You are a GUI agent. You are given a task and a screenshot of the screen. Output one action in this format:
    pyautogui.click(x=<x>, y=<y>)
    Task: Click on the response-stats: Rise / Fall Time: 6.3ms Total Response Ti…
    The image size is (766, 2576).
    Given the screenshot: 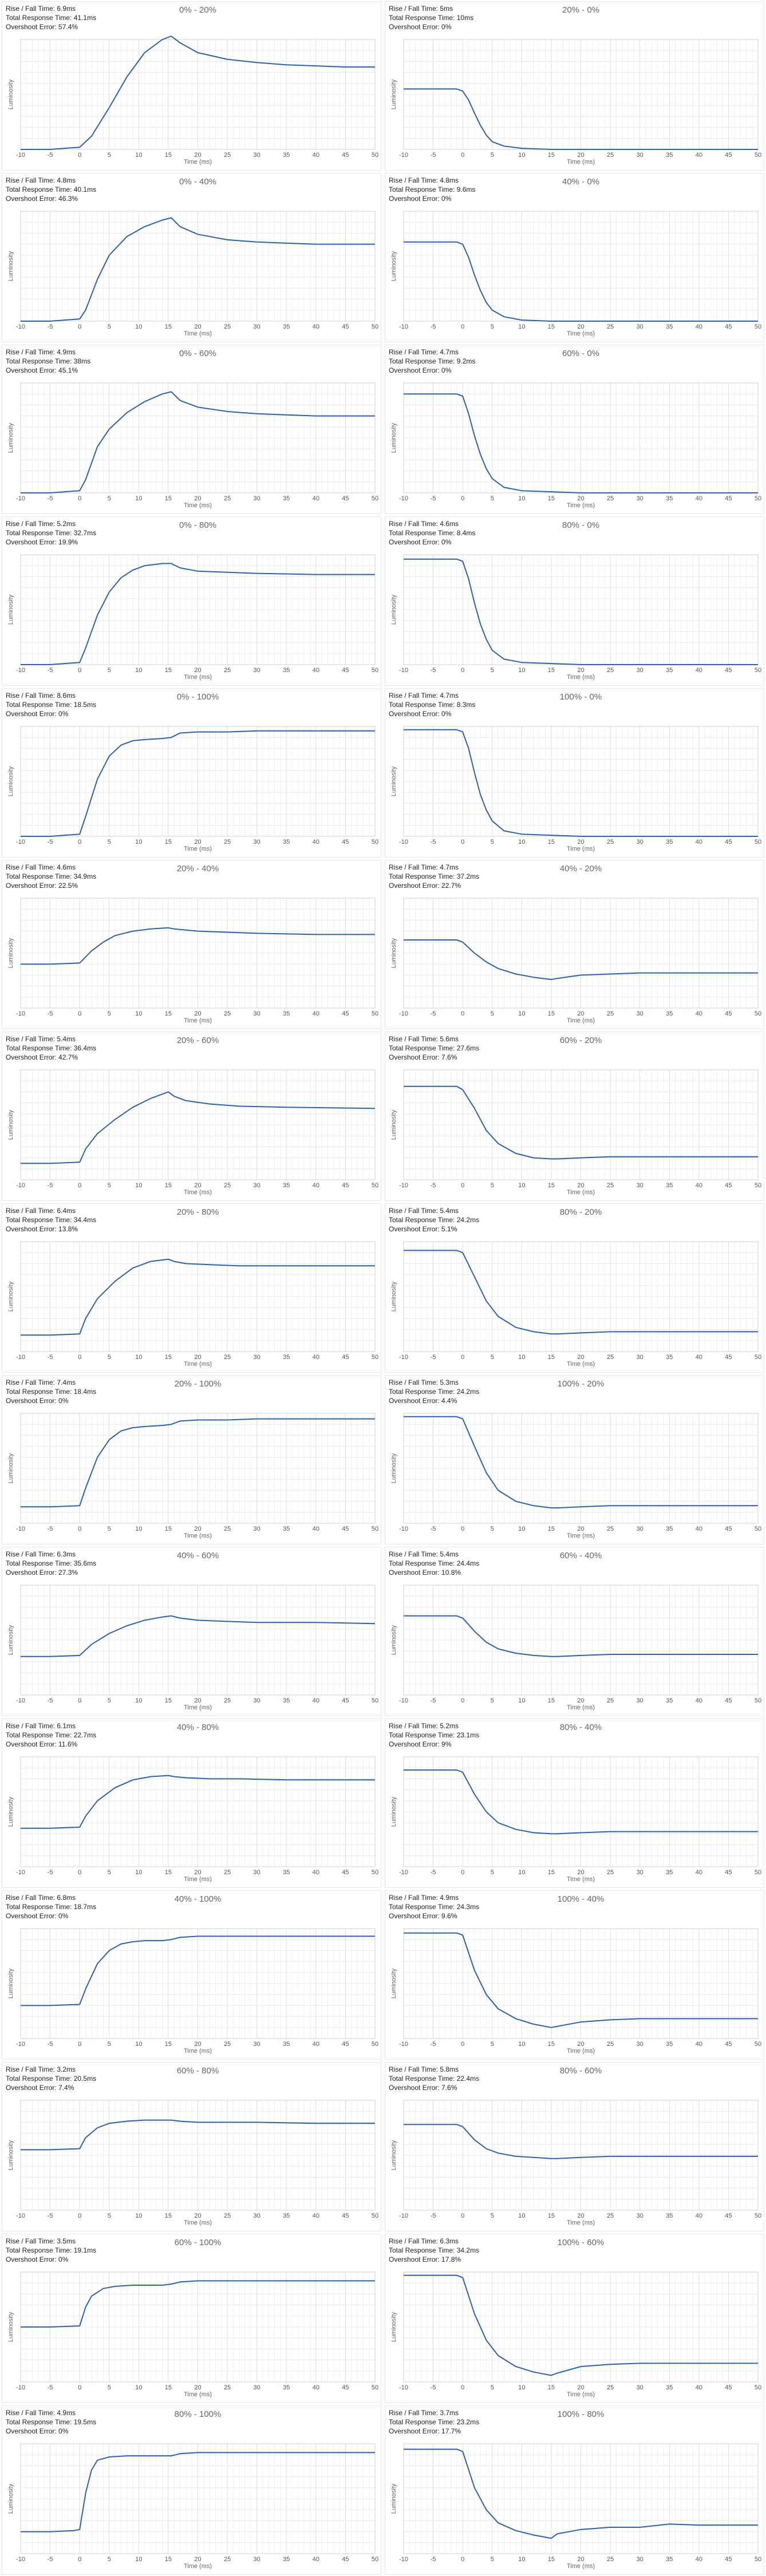 What is the action you would take?
    pyautogui.click(x=434, y=2250)
    